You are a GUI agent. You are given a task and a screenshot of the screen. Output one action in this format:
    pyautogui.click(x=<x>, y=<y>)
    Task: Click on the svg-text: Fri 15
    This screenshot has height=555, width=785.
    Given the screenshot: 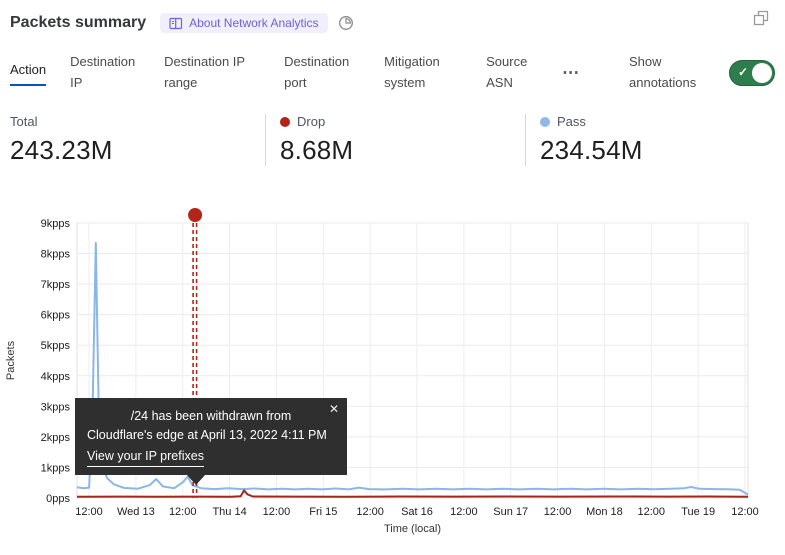 What is the action you would take?
    pyautogui.click(x=323, y=512)
    